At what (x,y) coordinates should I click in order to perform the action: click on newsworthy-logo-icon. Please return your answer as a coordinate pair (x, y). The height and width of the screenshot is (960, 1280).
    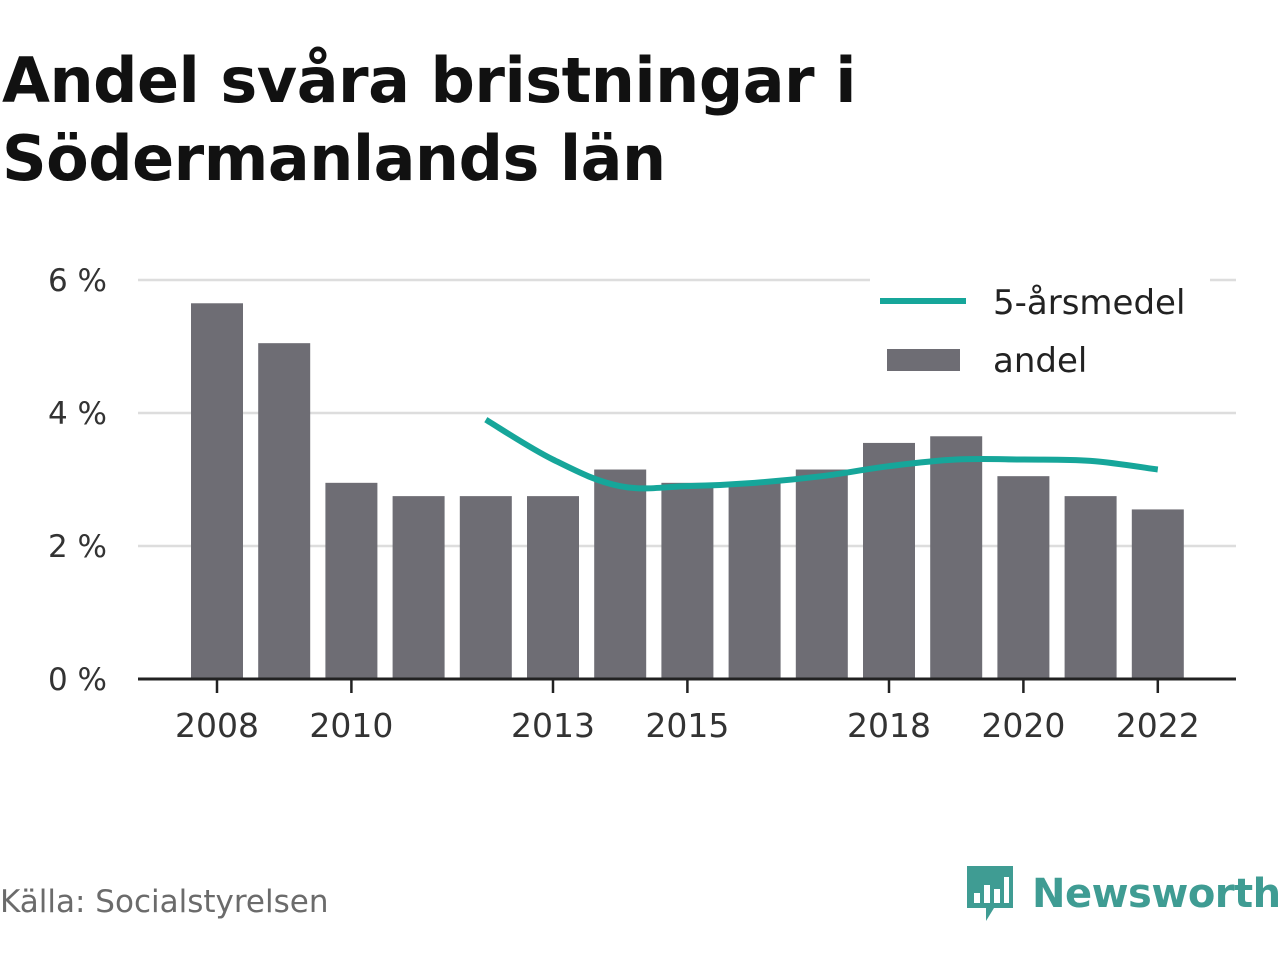
    Looking at the image, I should click on (990, 893).